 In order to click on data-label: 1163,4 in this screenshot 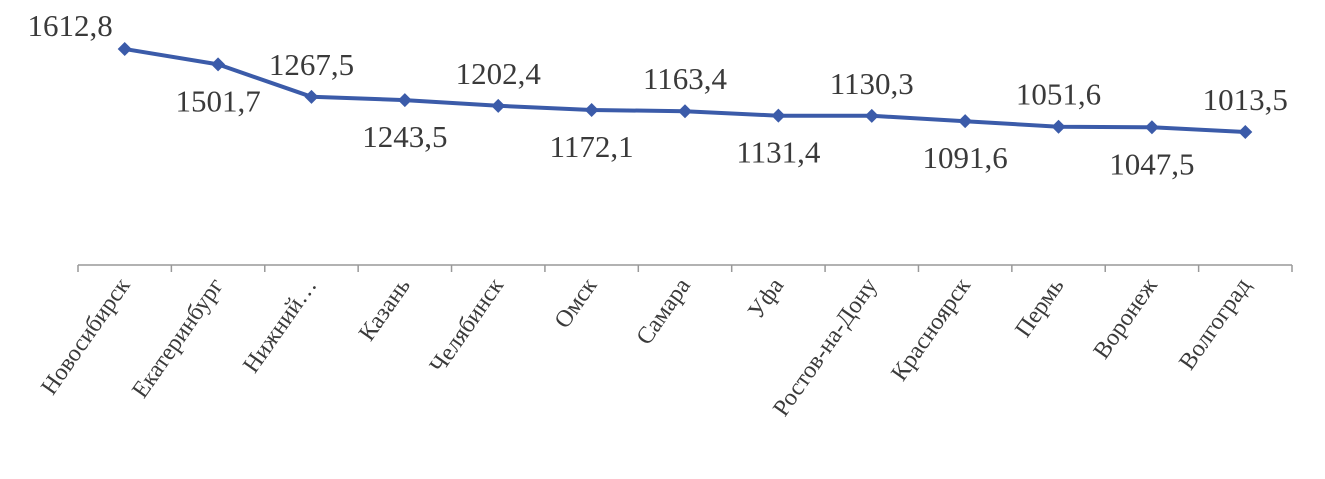, I will do `click(685, 78)`.